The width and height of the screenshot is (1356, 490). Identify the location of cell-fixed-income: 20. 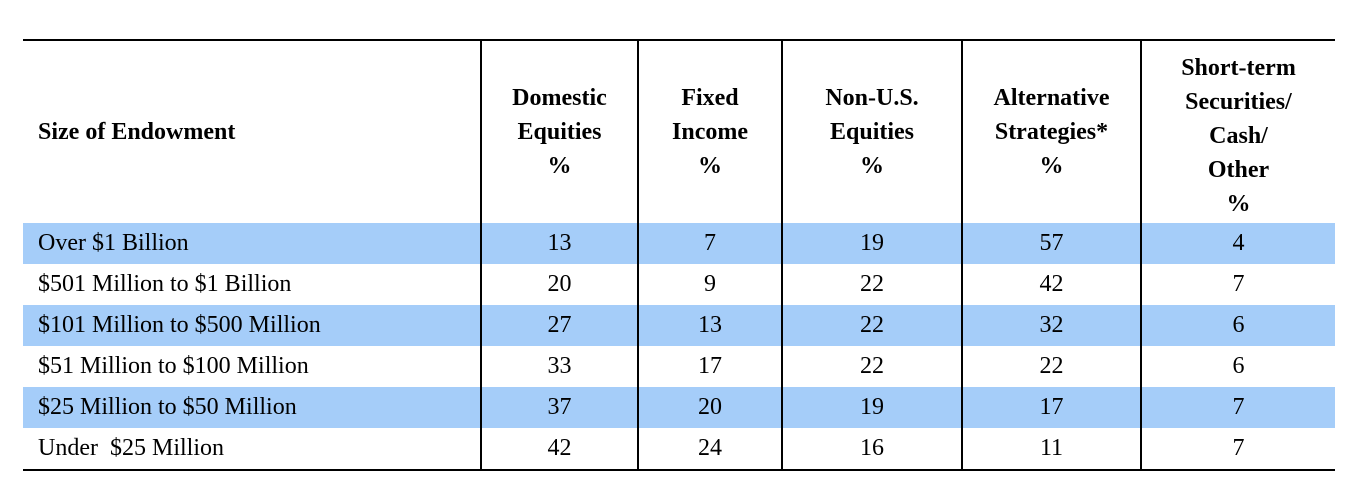
(709, 407).